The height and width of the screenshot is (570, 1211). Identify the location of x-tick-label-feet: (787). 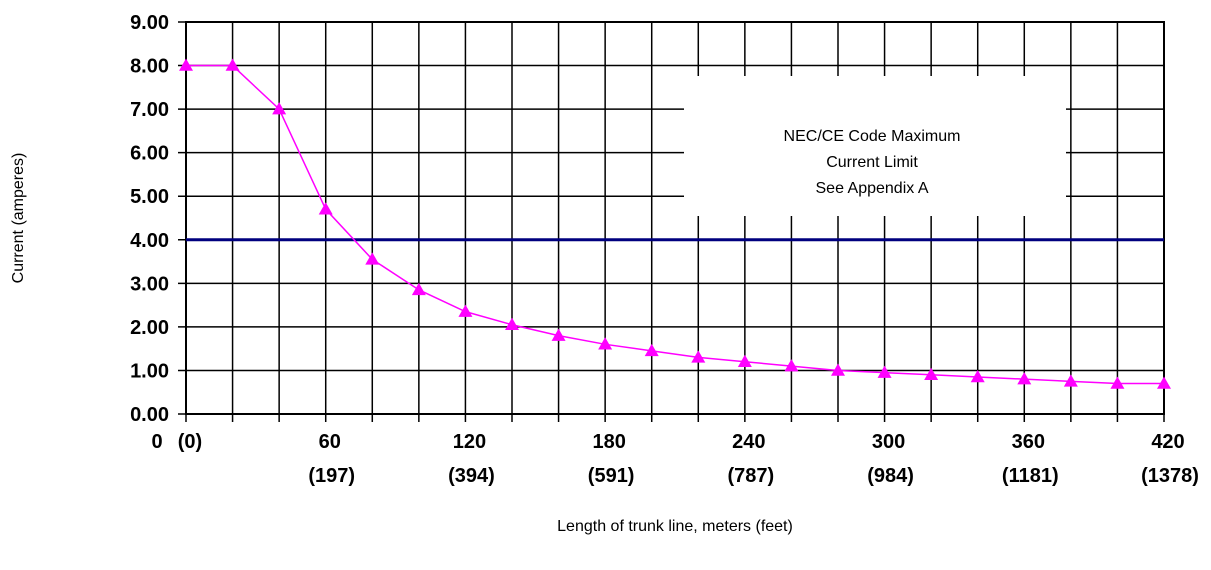
(751, 476).